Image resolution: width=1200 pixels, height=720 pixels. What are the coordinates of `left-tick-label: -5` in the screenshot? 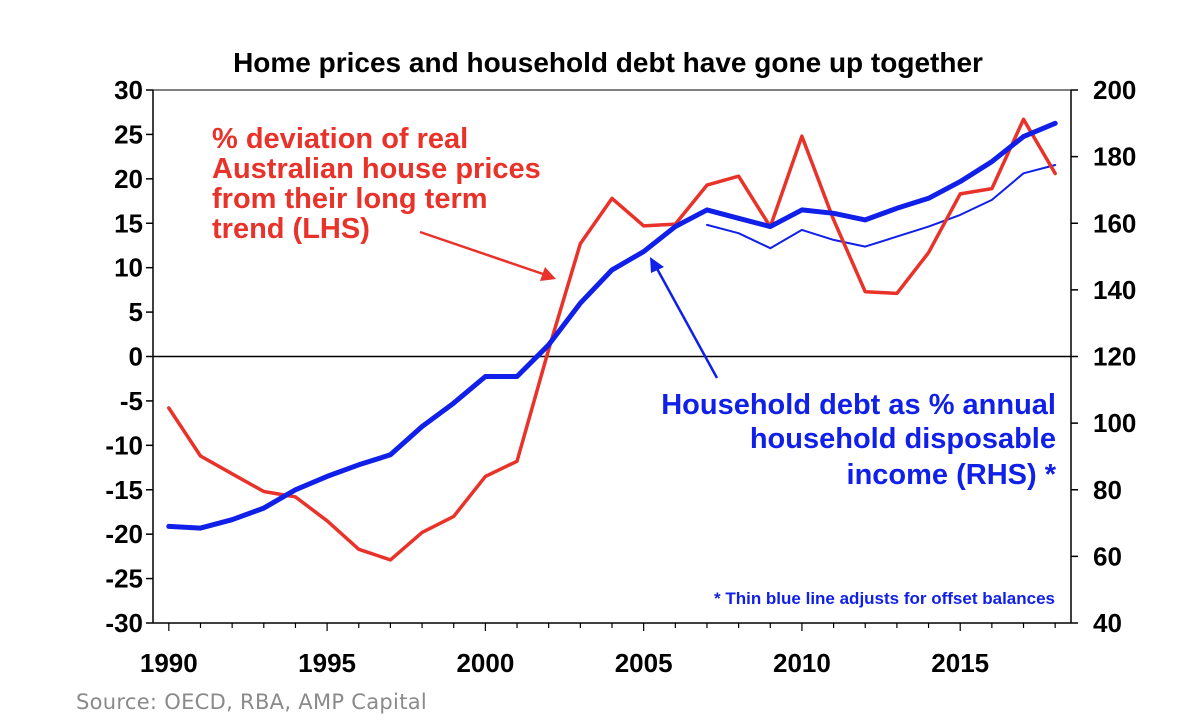 It's located at (131, 401).